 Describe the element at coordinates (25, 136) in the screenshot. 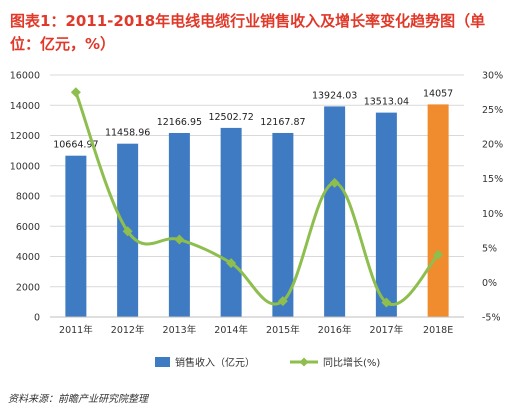

I see `left-axis-tick-label: 12000` at that location.